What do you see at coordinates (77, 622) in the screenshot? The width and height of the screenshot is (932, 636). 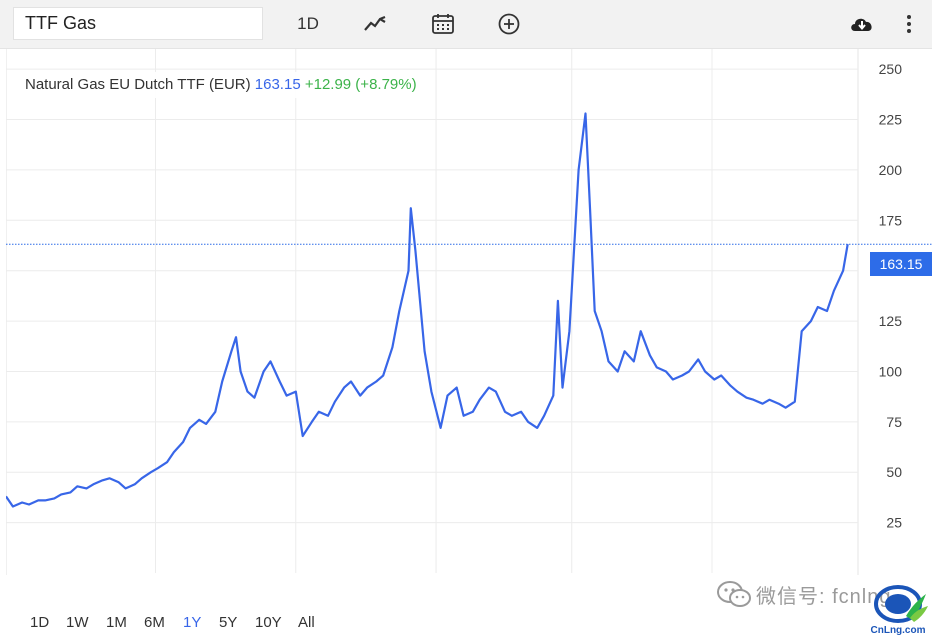 I see `range-button-1w: 1W` at bounding box center [77, 622].